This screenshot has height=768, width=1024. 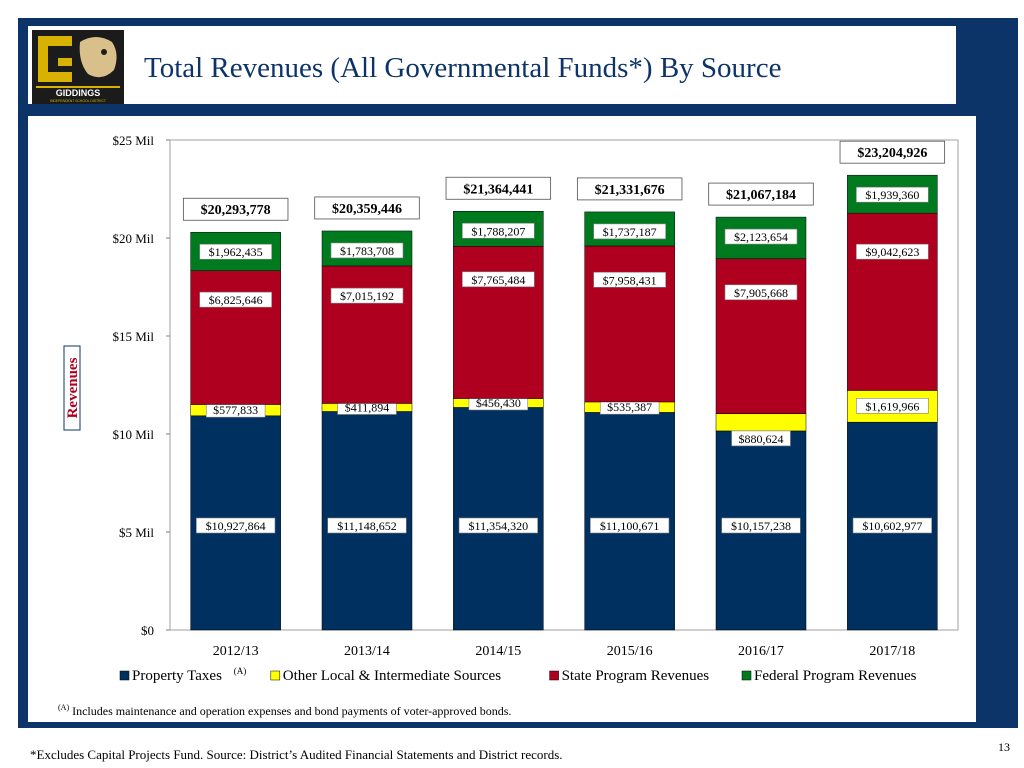 What do you see at coordinates (133, 238) in the screenshot?
I see `y-tick-label: $20 Mil` at bounding box center [133, 238].